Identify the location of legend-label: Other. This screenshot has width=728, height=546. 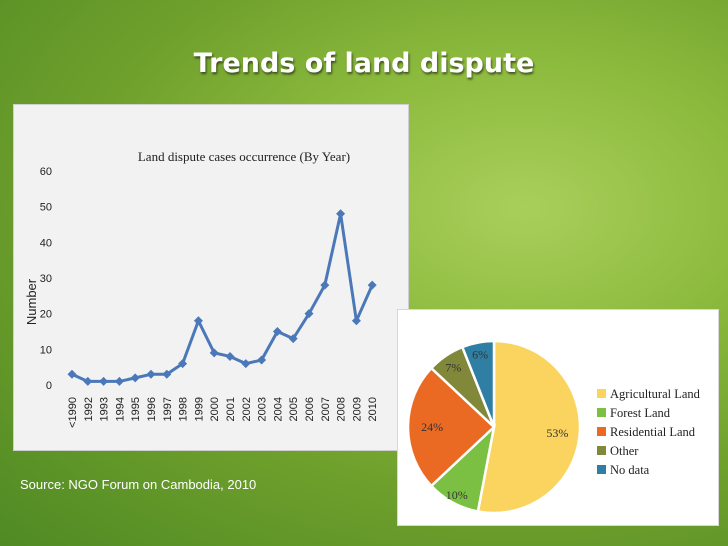
(624, 451).